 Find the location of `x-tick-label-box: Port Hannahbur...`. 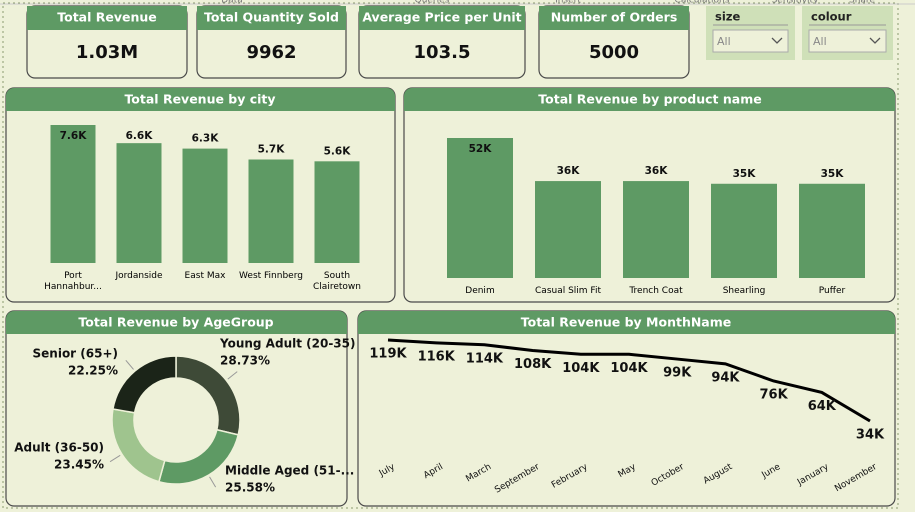

x-tick-label-box: Port Hannahbur... is located at coordinates (73, 281).